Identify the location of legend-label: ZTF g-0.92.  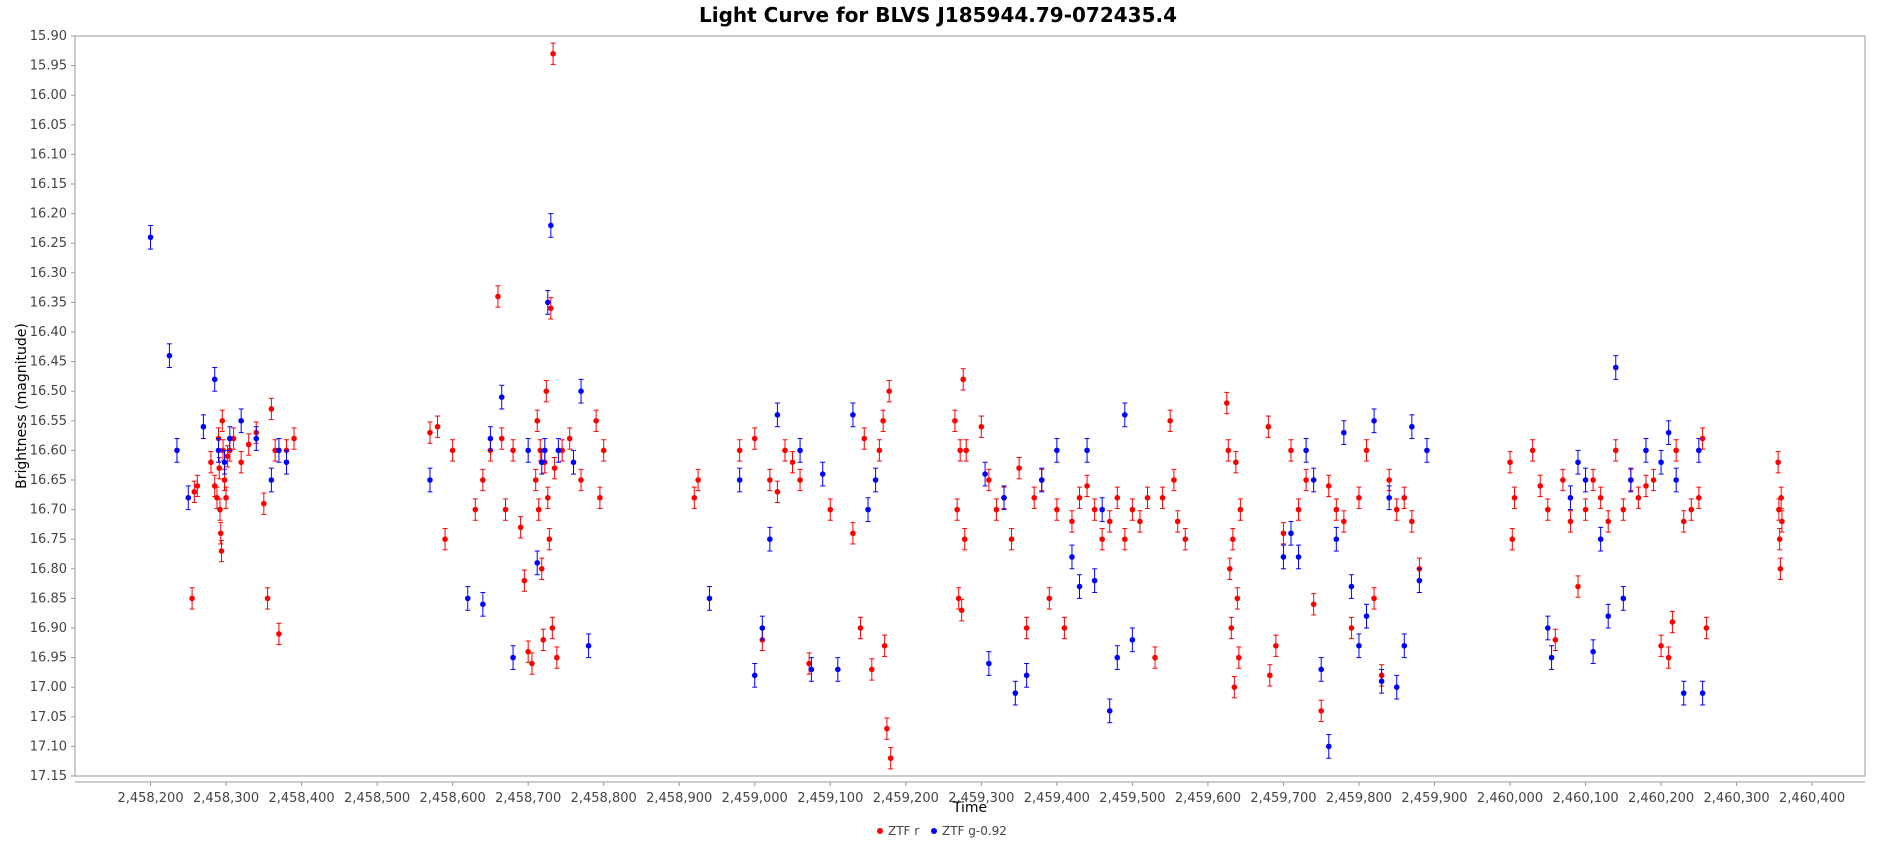
(974, 831).